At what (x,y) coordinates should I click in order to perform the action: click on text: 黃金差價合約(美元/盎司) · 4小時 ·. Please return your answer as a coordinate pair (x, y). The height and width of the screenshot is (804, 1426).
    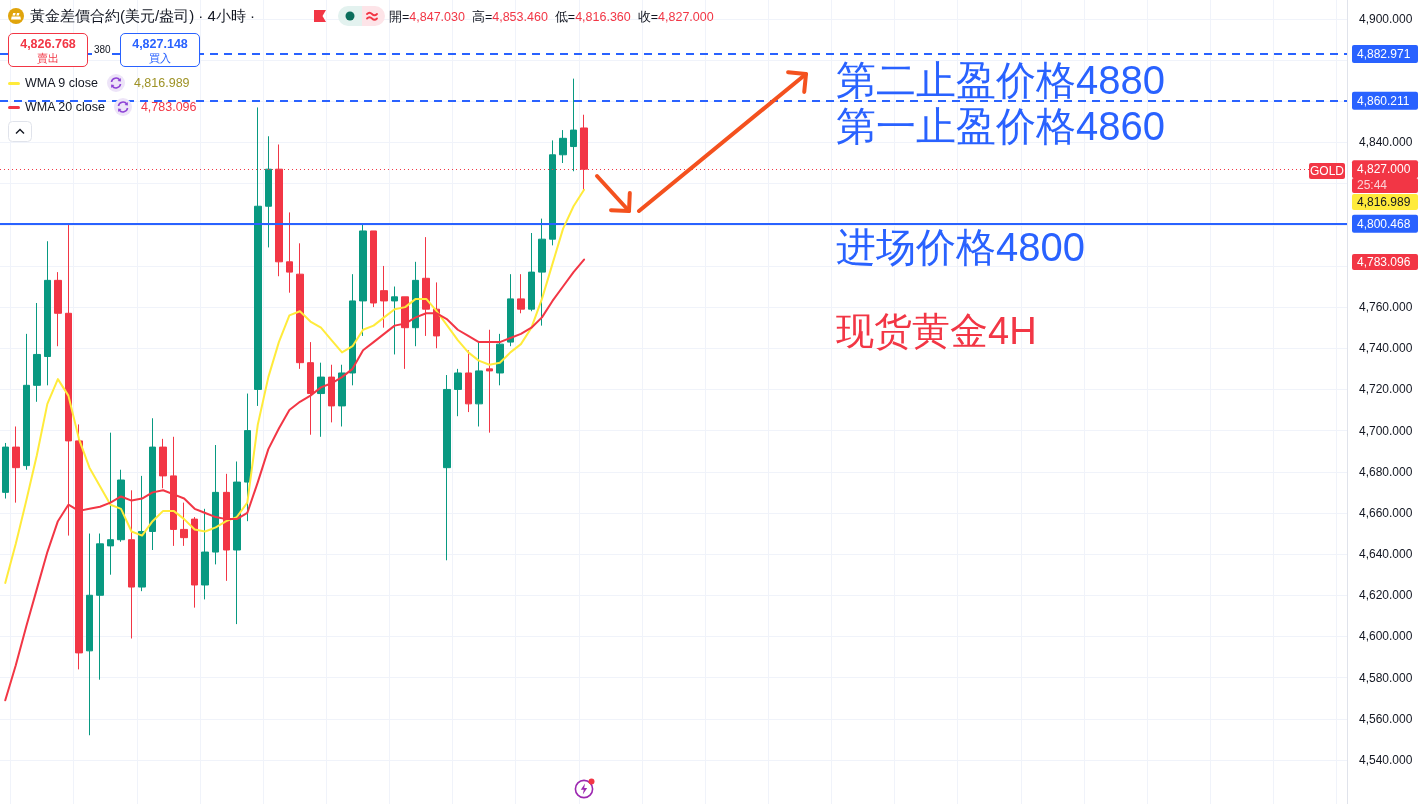
    Looking at the image, I should click on (142, 16).